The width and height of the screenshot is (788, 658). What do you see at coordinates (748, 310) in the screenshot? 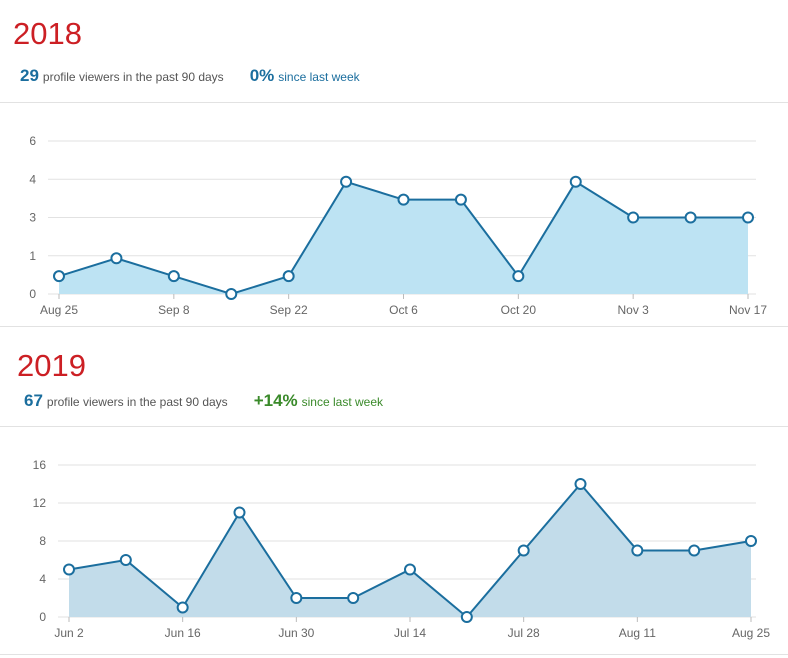
I see `x-tick-label: Nov 17` at bounding box center [748, 310].